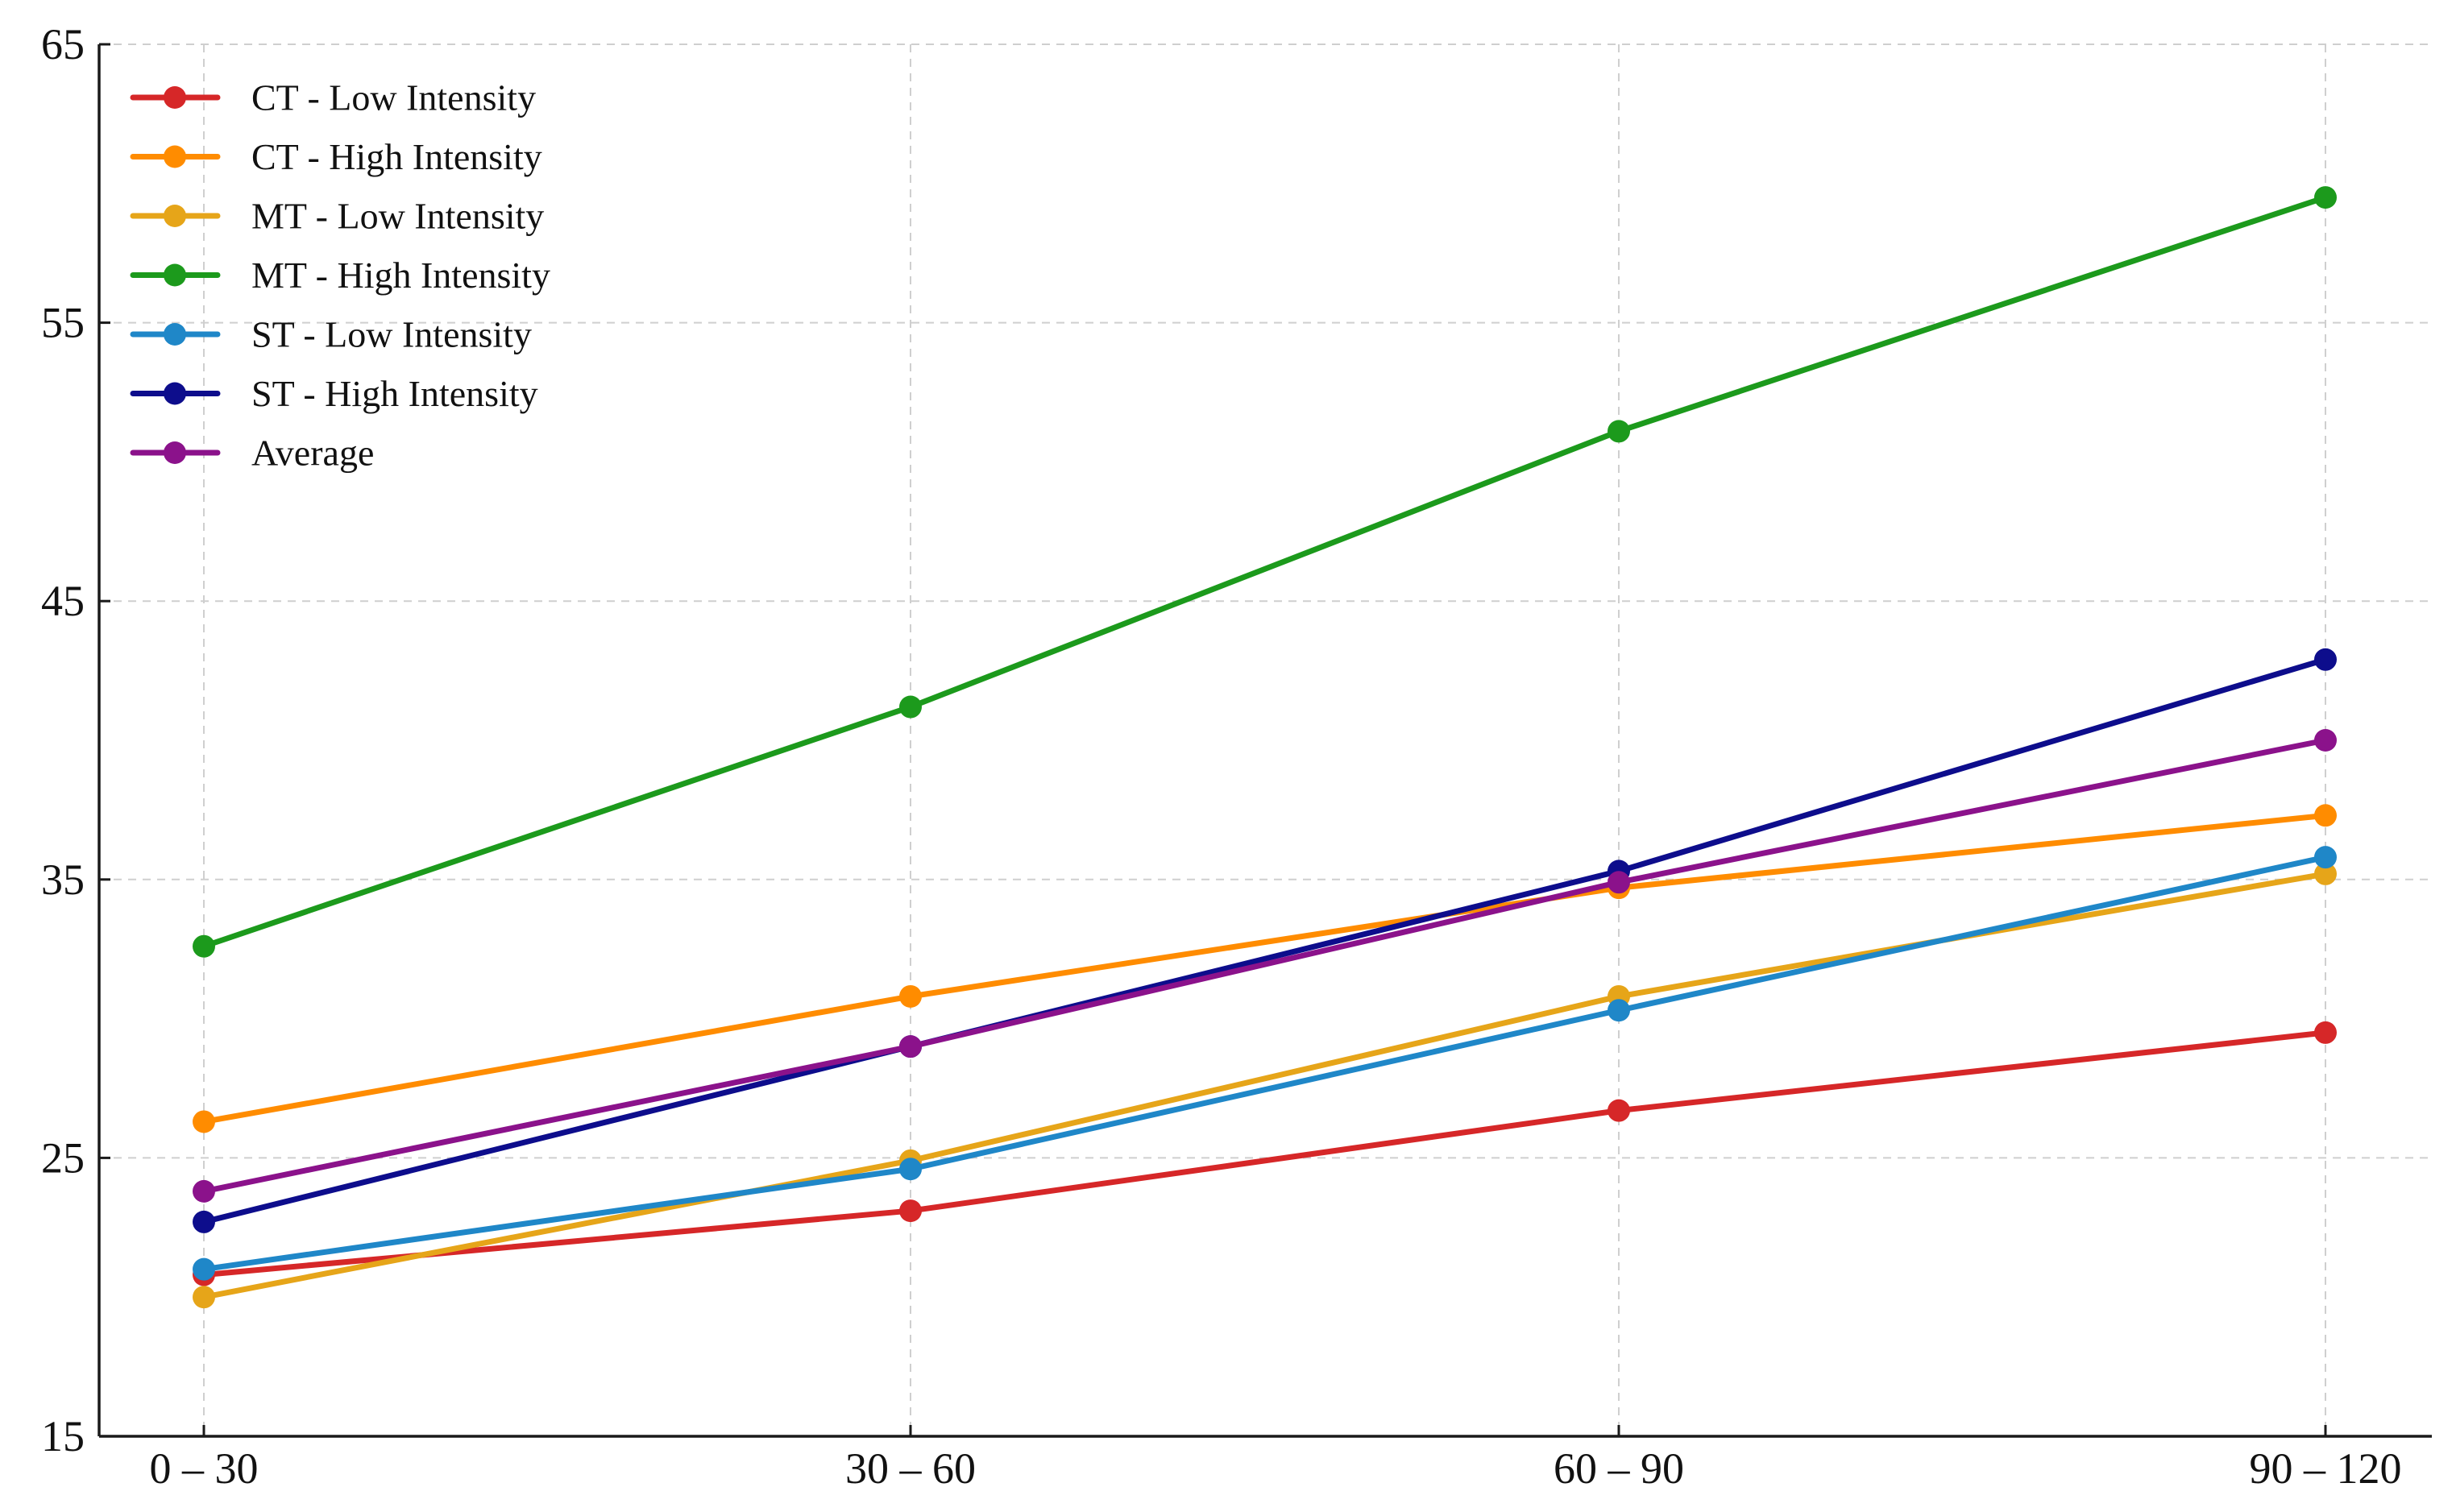  I want to click on y-tick-label: 15, so click(63, 1436).